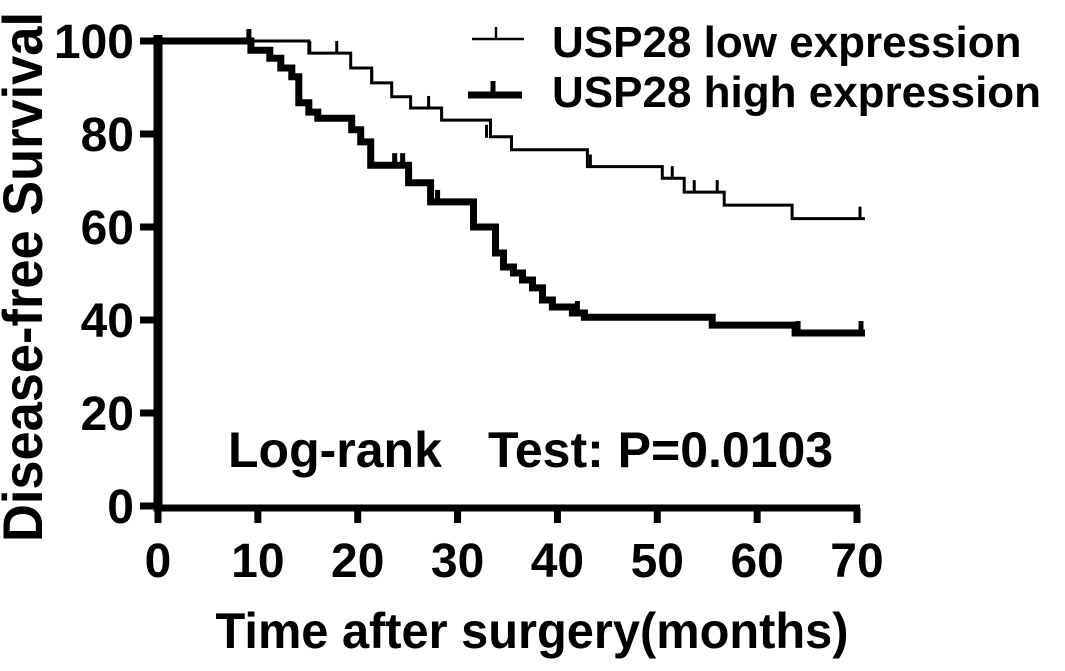 The height and width of the screenshot is (671, 1065). I want to click on x-tick-label: 10, so click(257, 561).